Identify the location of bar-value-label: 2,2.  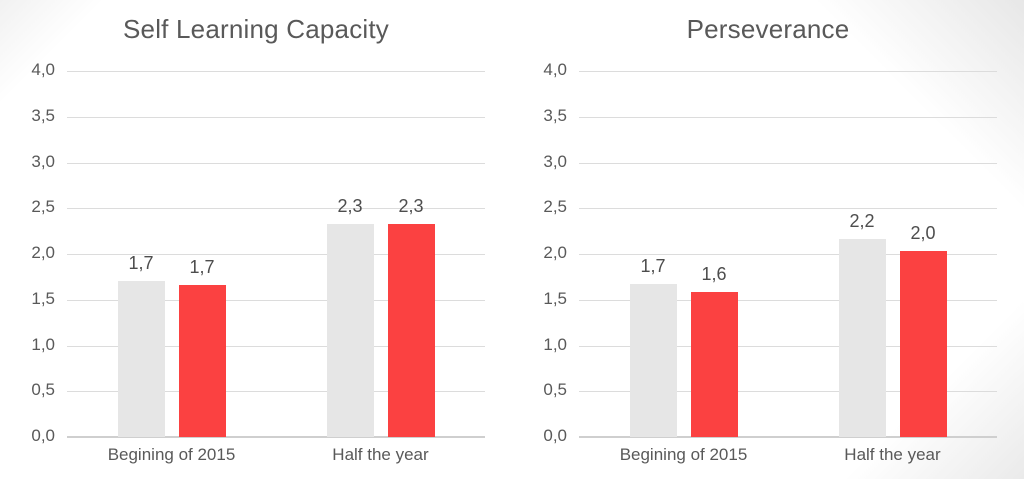
(862, 221).